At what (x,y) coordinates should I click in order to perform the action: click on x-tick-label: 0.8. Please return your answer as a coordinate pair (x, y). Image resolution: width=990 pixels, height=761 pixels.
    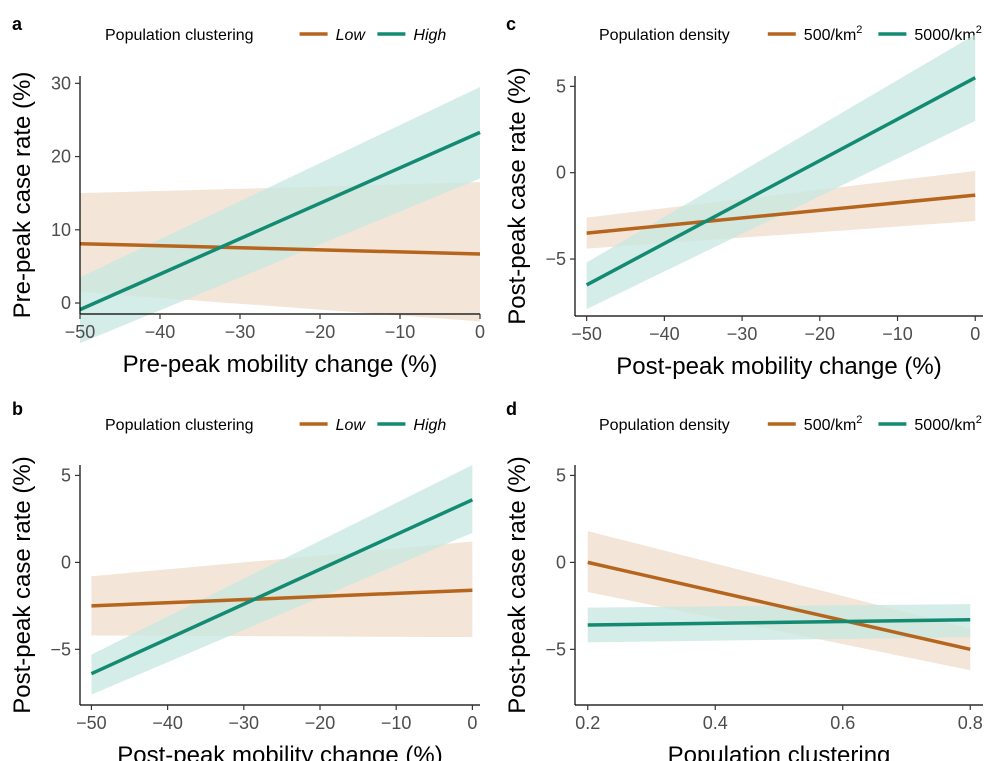
    Looking at the image, I should click on (970, 723).